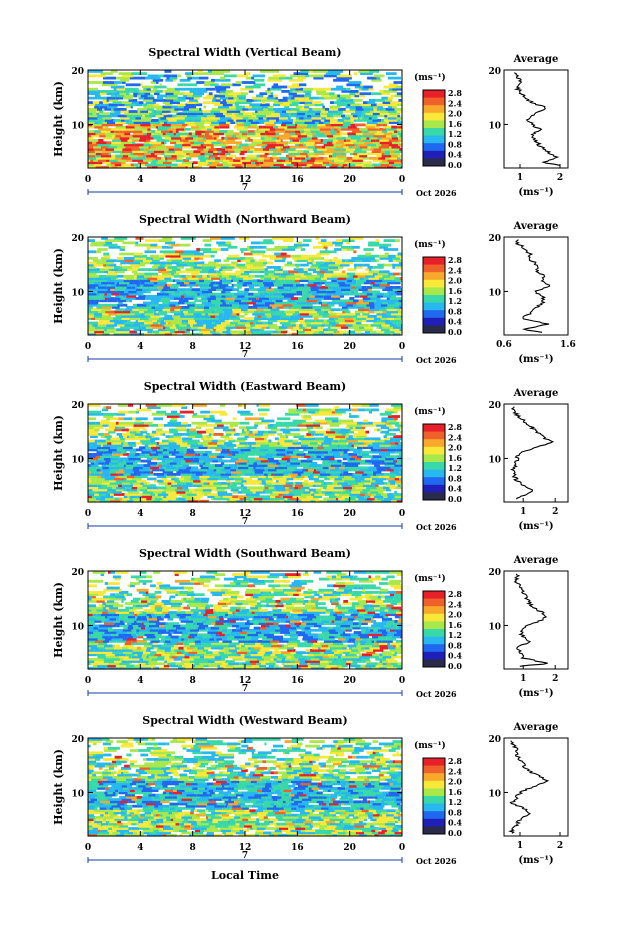 The width and height of the screenshot is (620, 929). Describe the element at coordinates (434, 306) in the screenshot. I see `colorbar-band` at that location.